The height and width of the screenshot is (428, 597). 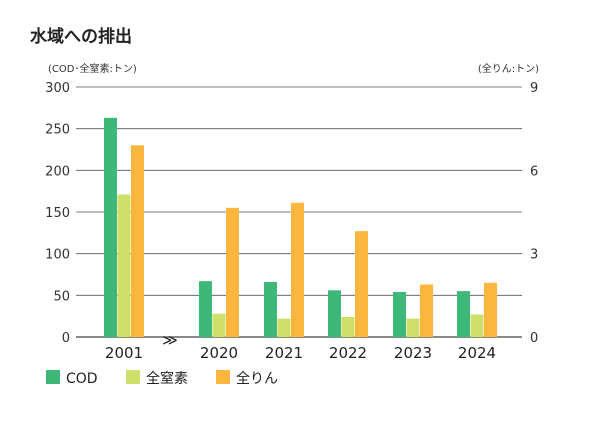 I want to click on category-label: 2022, so click(x=348, y=353).